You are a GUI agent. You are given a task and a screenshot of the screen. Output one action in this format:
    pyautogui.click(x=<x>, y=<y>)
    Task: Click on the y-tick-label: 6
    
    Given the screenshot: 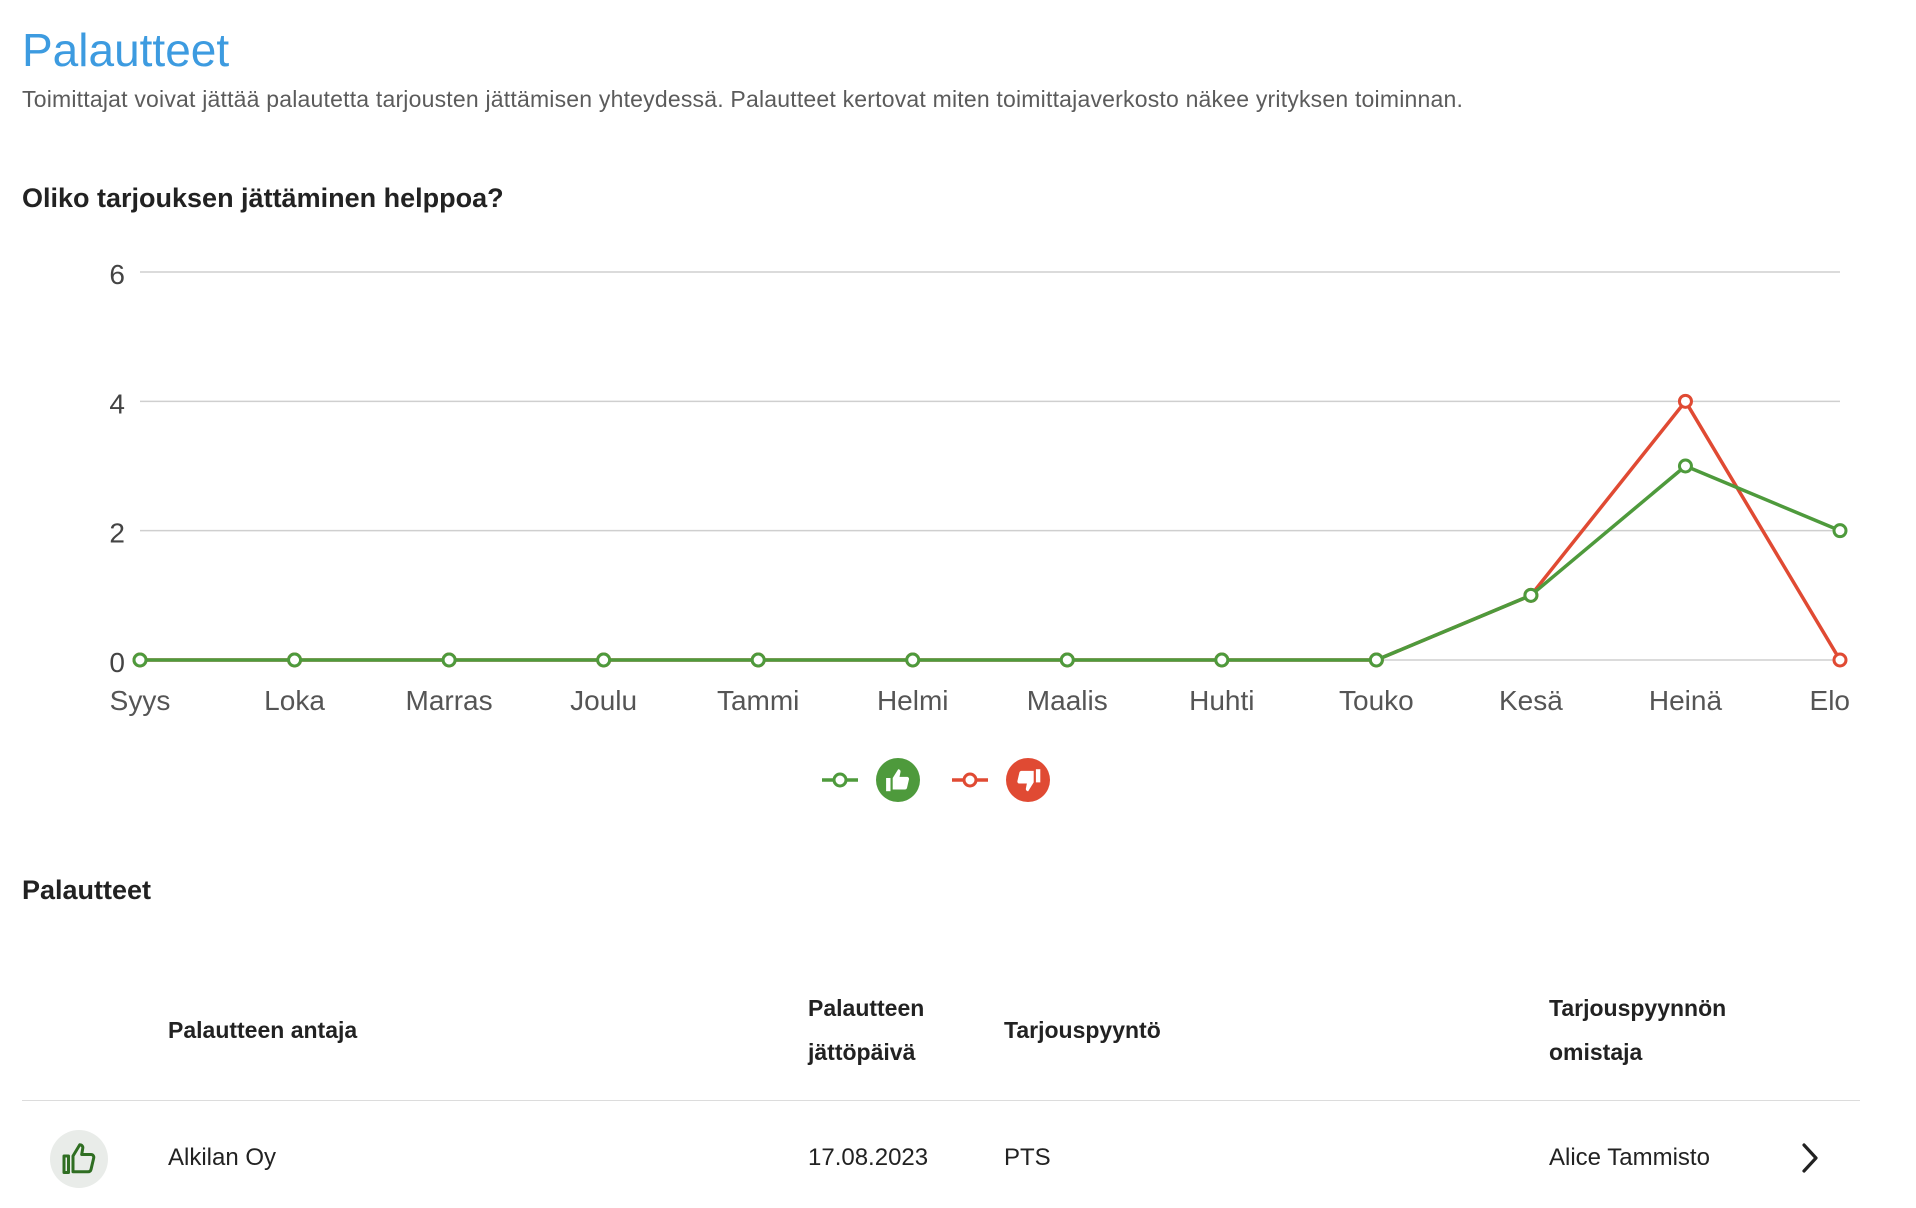 What is the action you would take?
    pyautogui.click(x=117, y=274)
    